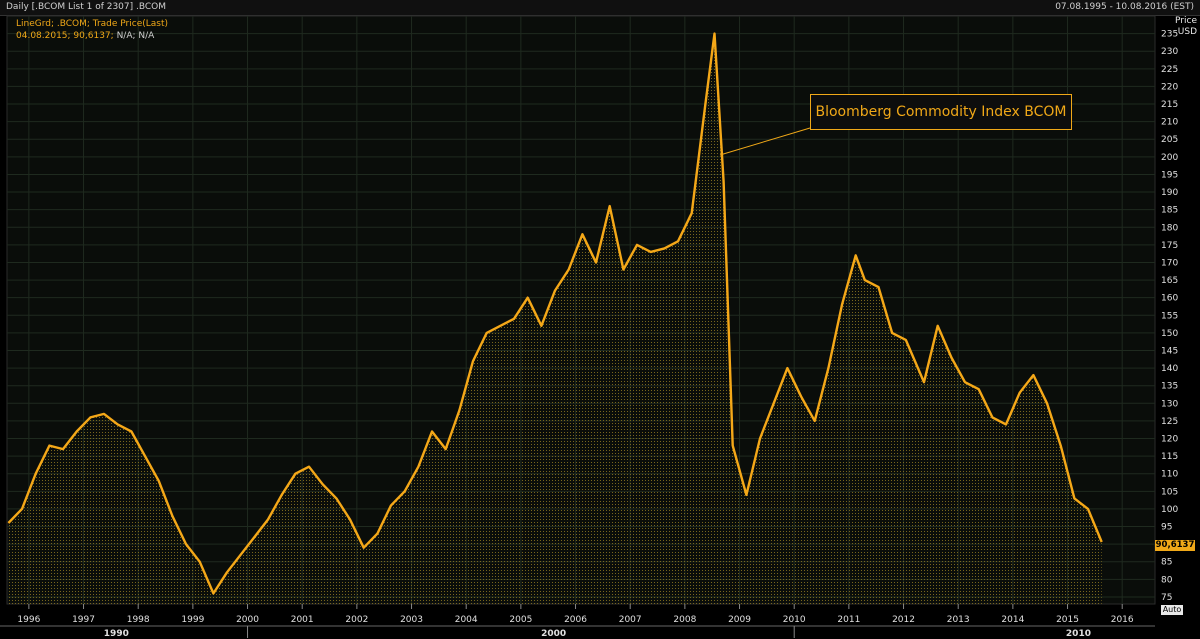 This screenshot has height=639, width=1200. Describe the element at coordinates (1169, 211) in the screenshot. I see `y-tick-label: 185` at that location.